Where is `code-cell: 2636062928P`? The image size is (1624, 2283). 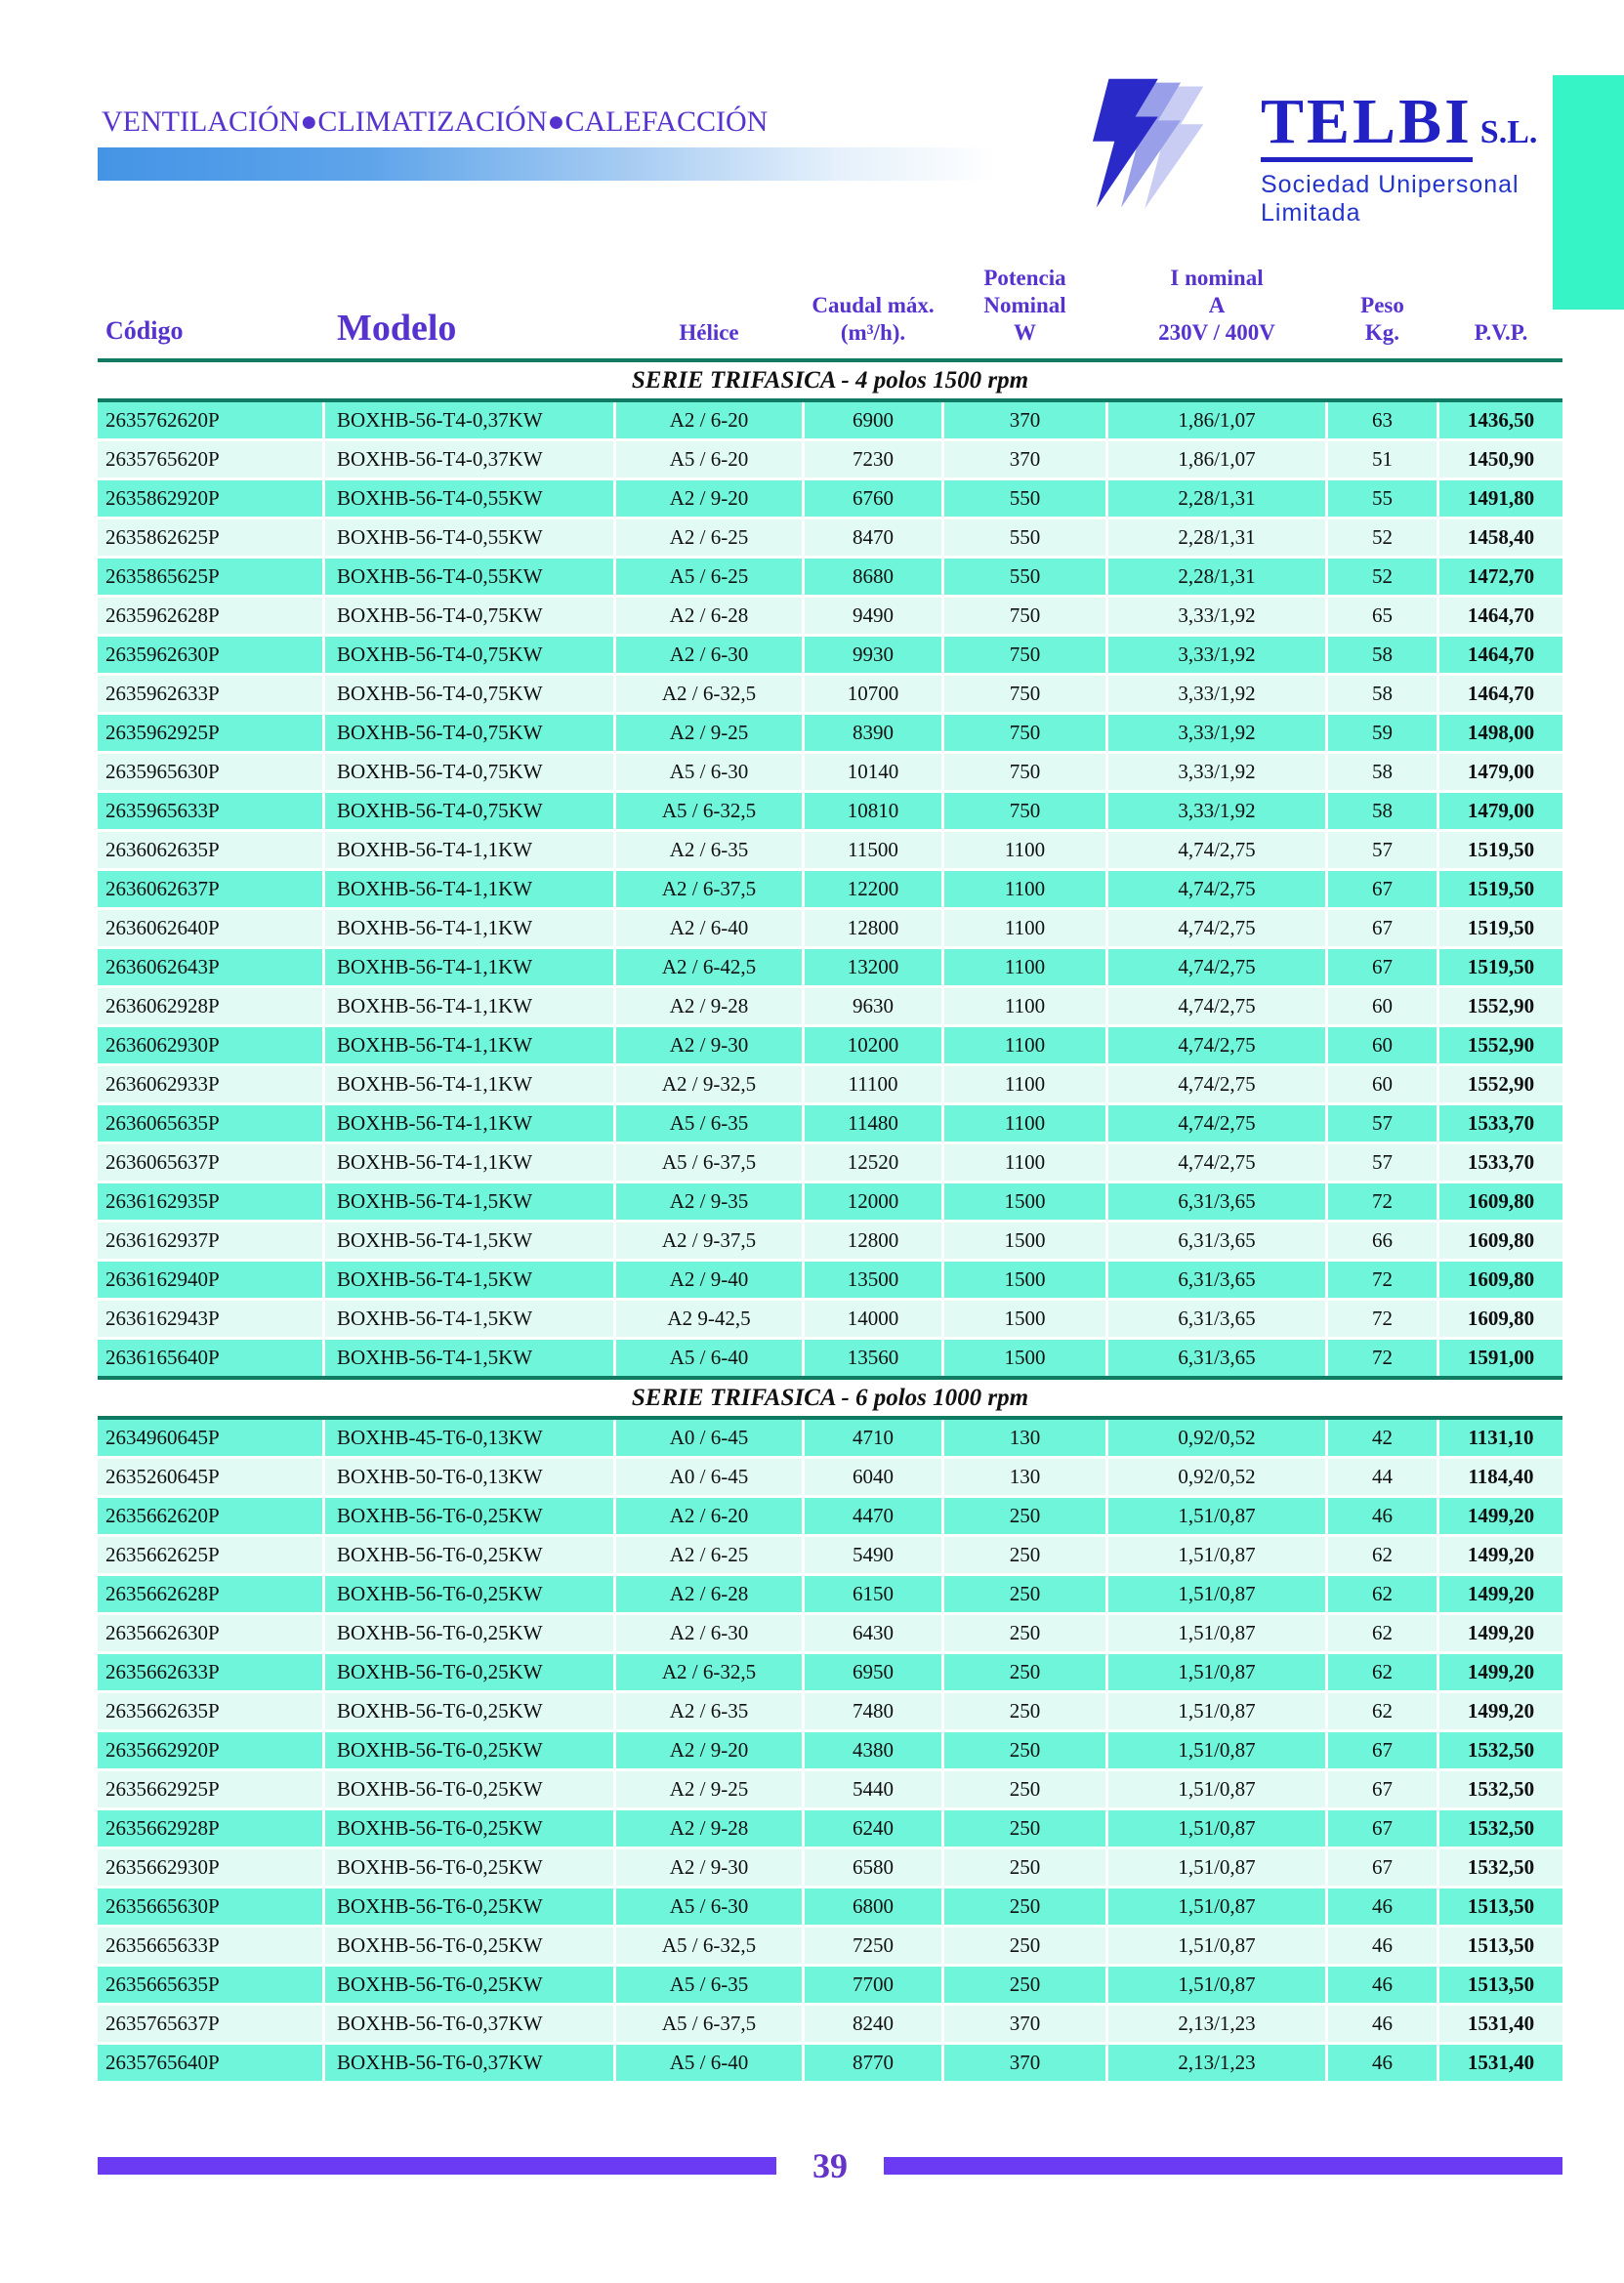 code-cell: 2636062928P is located at coordinates (210, 1006).